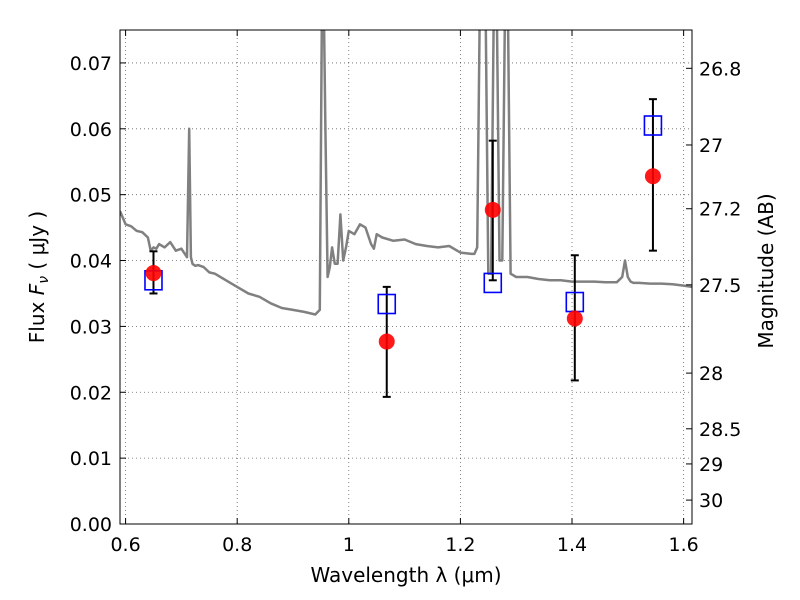 This screenshot has height=600, width=800. I want to click on y-tick-labels: 0.00 0.01 0.02 0.03 0.04 0.05 0.06 0.07, so click(91, 294).